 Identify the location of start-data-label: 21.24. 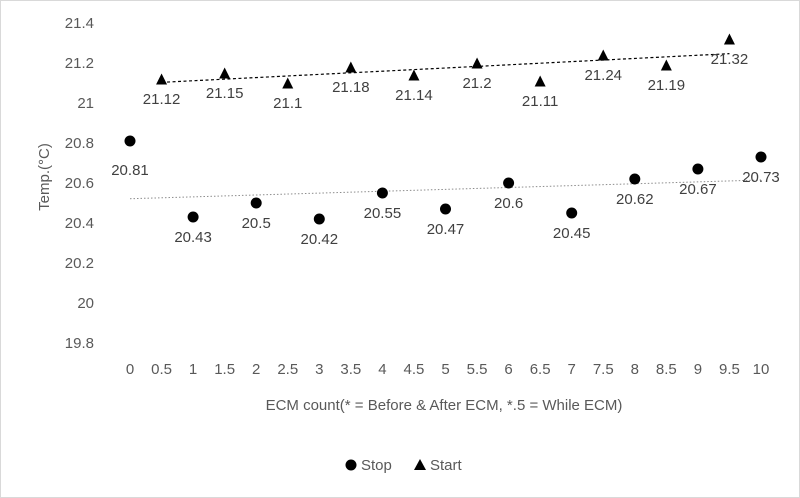
(603, 75).